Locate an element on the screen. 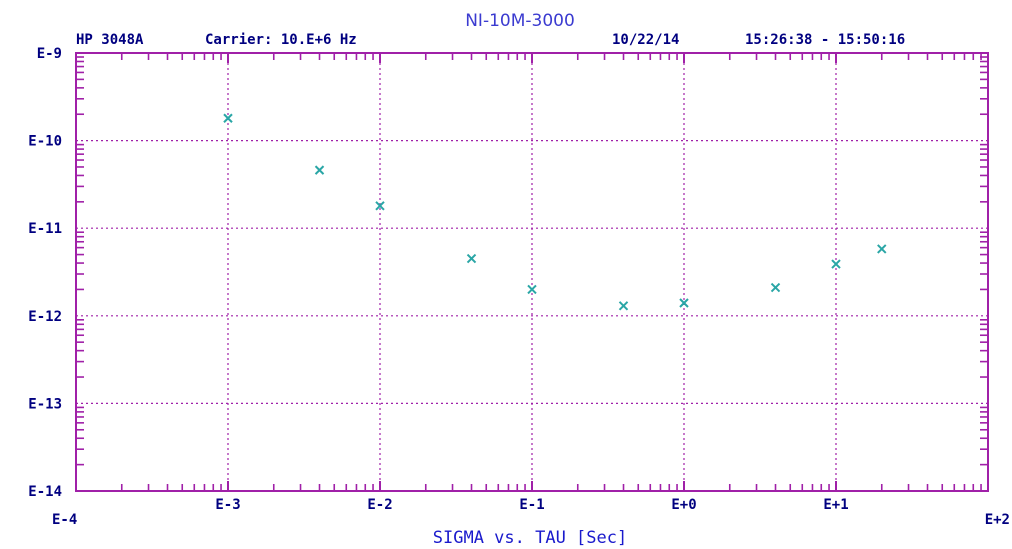 Image resolution: width=1012 pixels, height=549 pixels. y-tick-label: E-11 is located at coordinates (45, 229).